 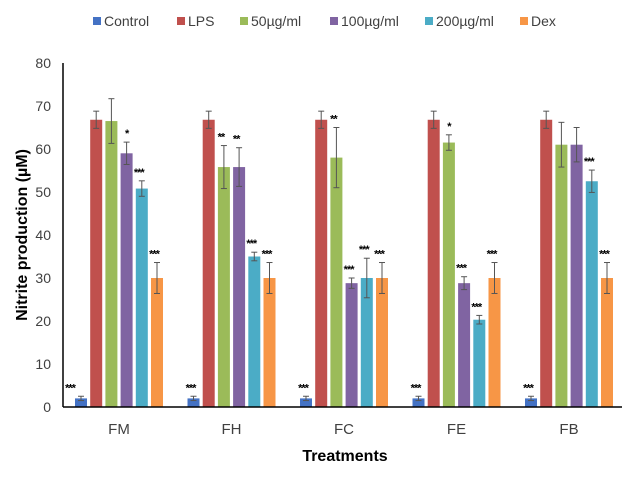 I want to click on y-tick-label: 20, so click(x=43, y=321).